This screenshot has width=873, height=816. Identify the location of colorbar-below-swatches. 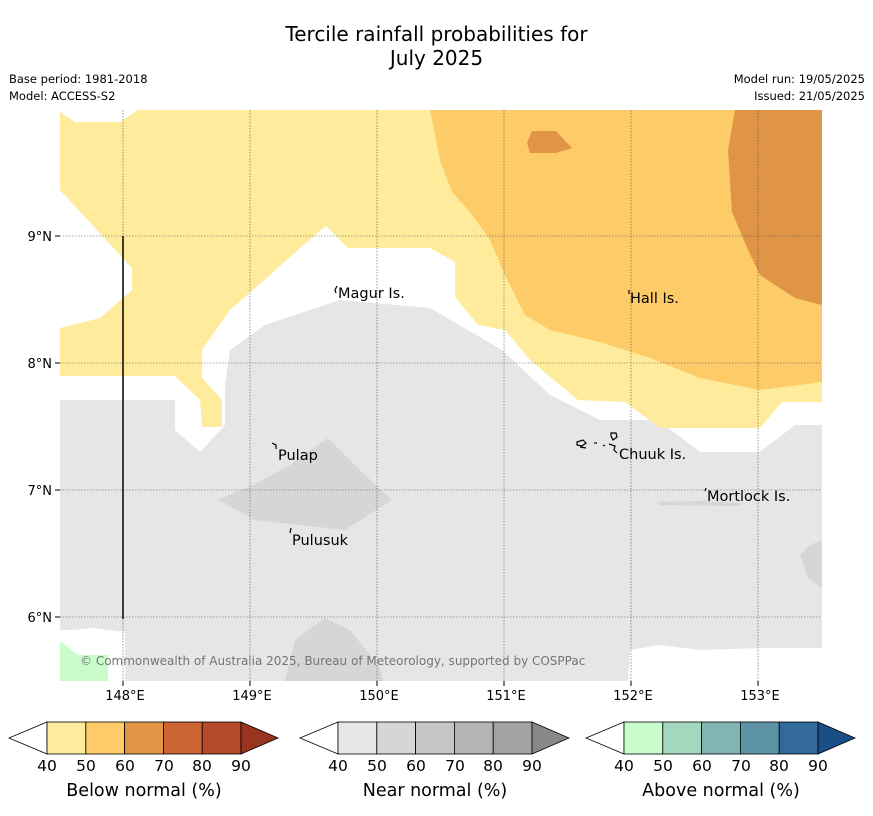
(143, 738).